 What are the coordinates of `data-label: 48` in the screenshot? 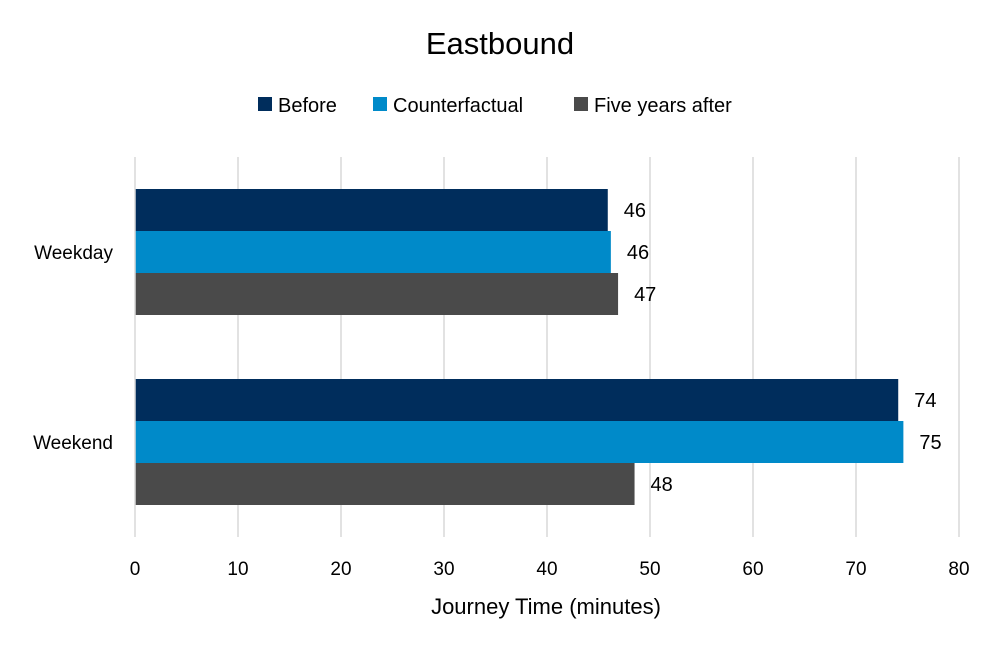 It's located at (662, 485).